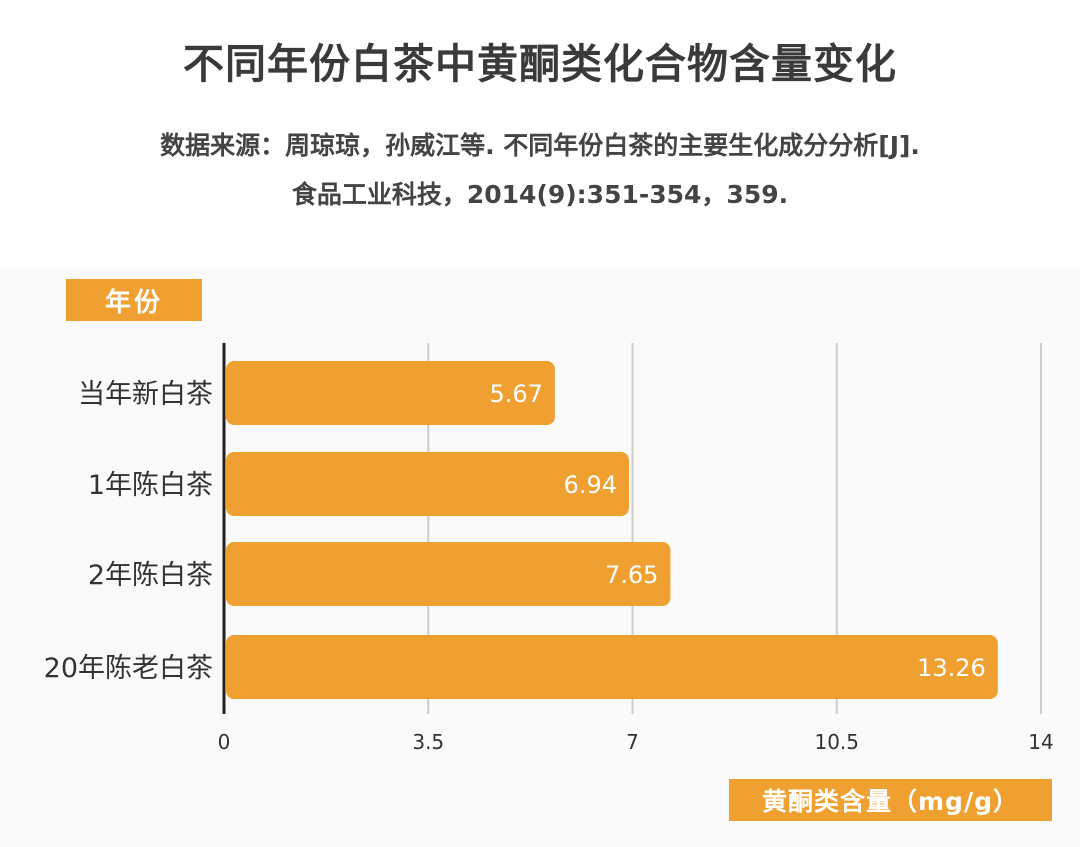 Image resolution: width=1080 pixels, height=847 pixels. I want to click on bar-value-label: 6.94, so click(590, 485).